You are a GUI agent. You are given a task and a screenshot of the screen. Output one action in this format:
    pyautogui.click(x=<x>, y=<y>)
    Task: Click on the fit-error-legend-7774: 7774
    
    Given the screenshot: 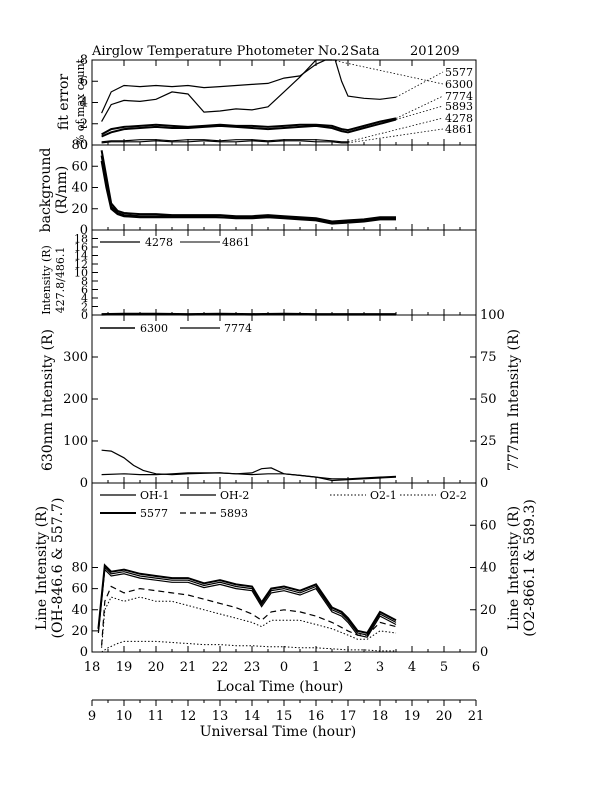 What is the action you would take?
    pyautogui.click(x=459, y=96)
    